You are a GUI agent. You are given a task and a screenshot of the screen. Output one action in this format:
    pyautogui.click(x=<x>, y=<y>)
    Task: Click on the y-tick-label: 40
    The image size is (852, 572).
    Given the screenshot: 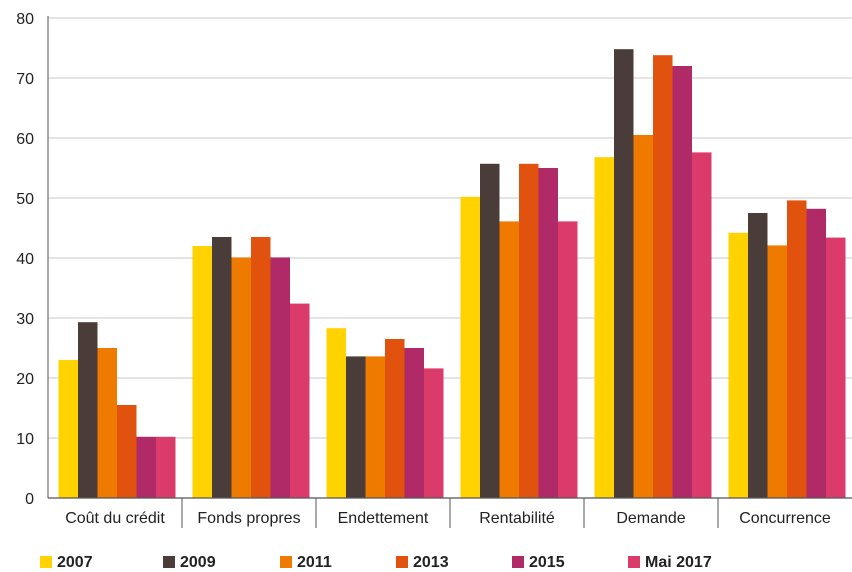 What is the action you would take?
    pyautogui.click(x=25, y=259)
    